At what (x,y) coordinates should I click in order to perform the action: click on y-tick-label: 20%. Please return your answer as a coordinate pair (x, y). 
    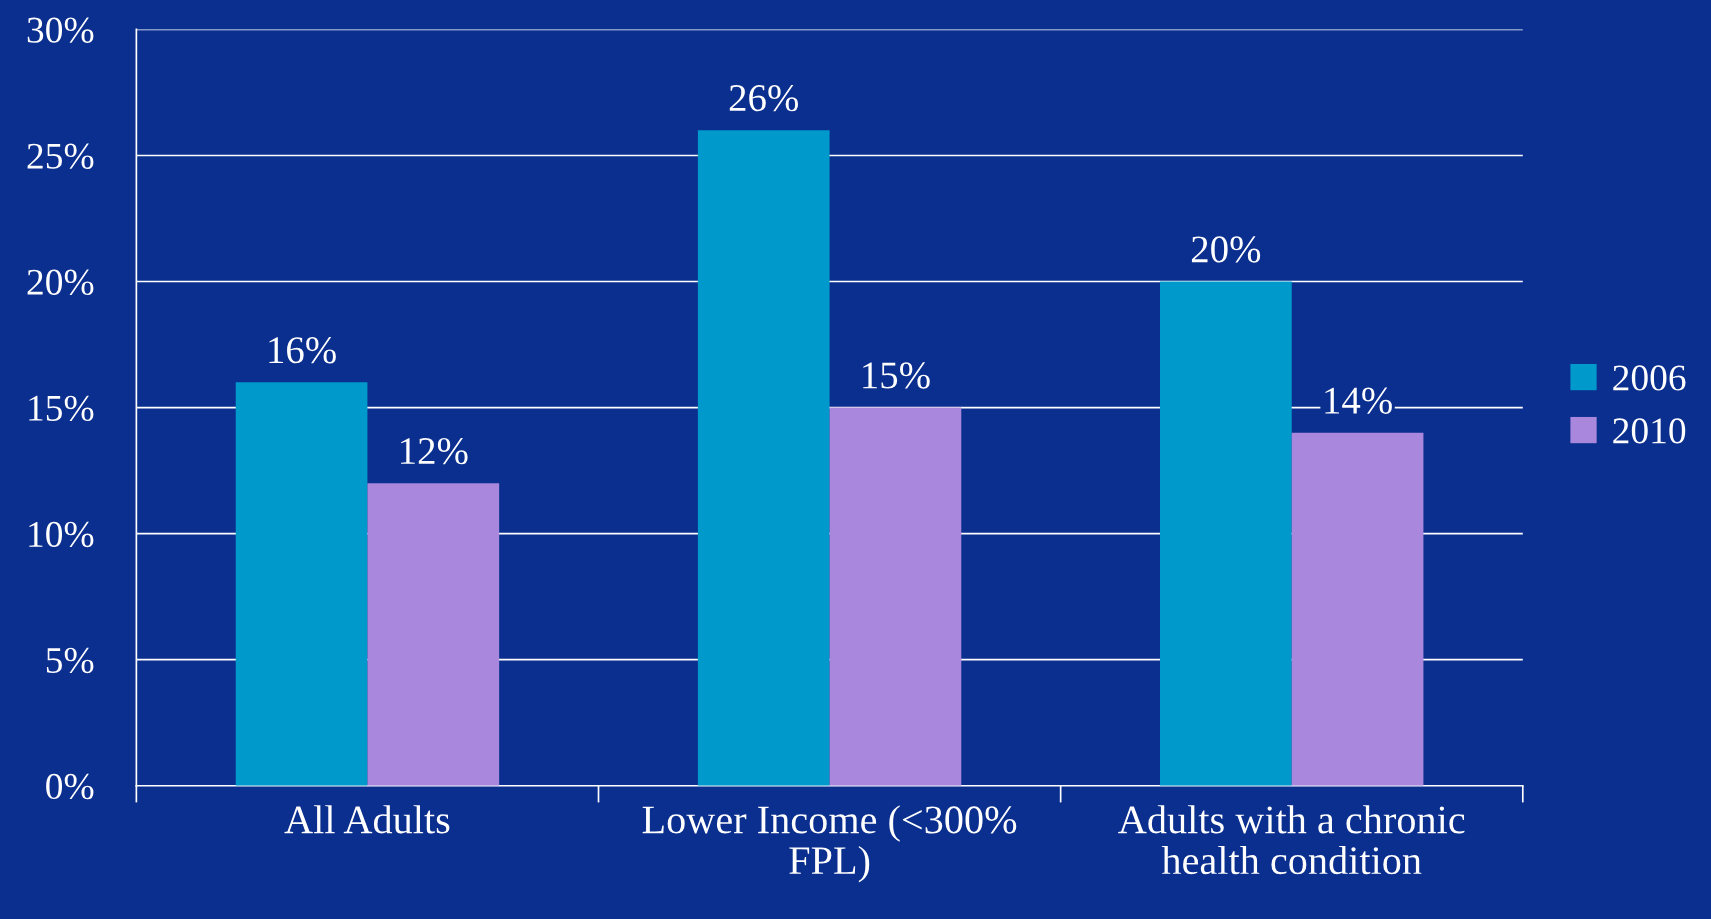
    Looking at the image, I should click on (60, 282).